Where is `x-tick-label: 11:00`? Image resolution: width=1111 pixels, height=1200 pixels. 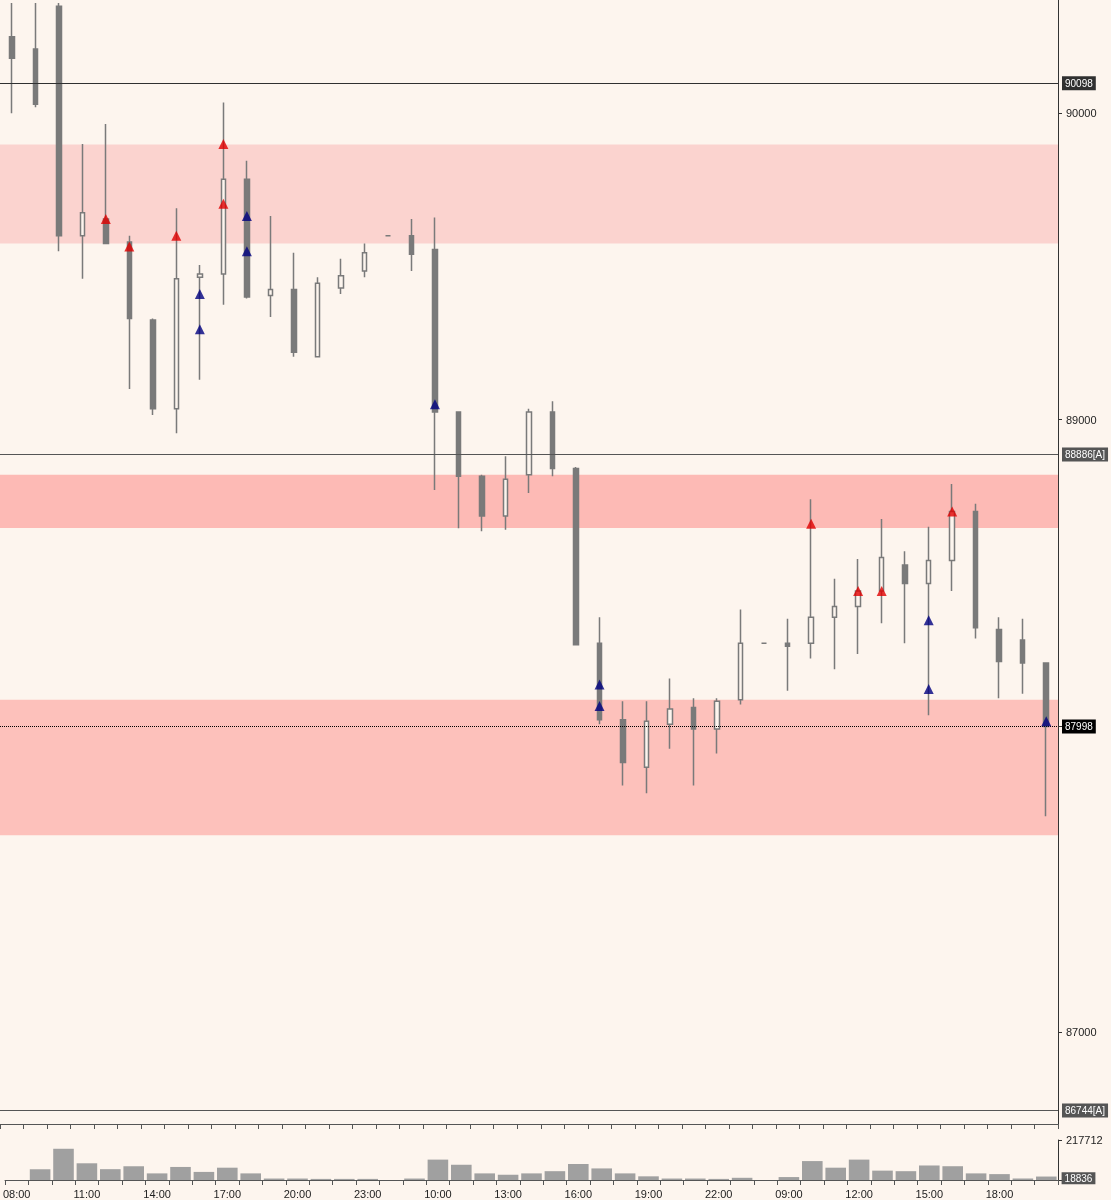 x-tick-label: 11:00 is located at coordinates (87, 1193).